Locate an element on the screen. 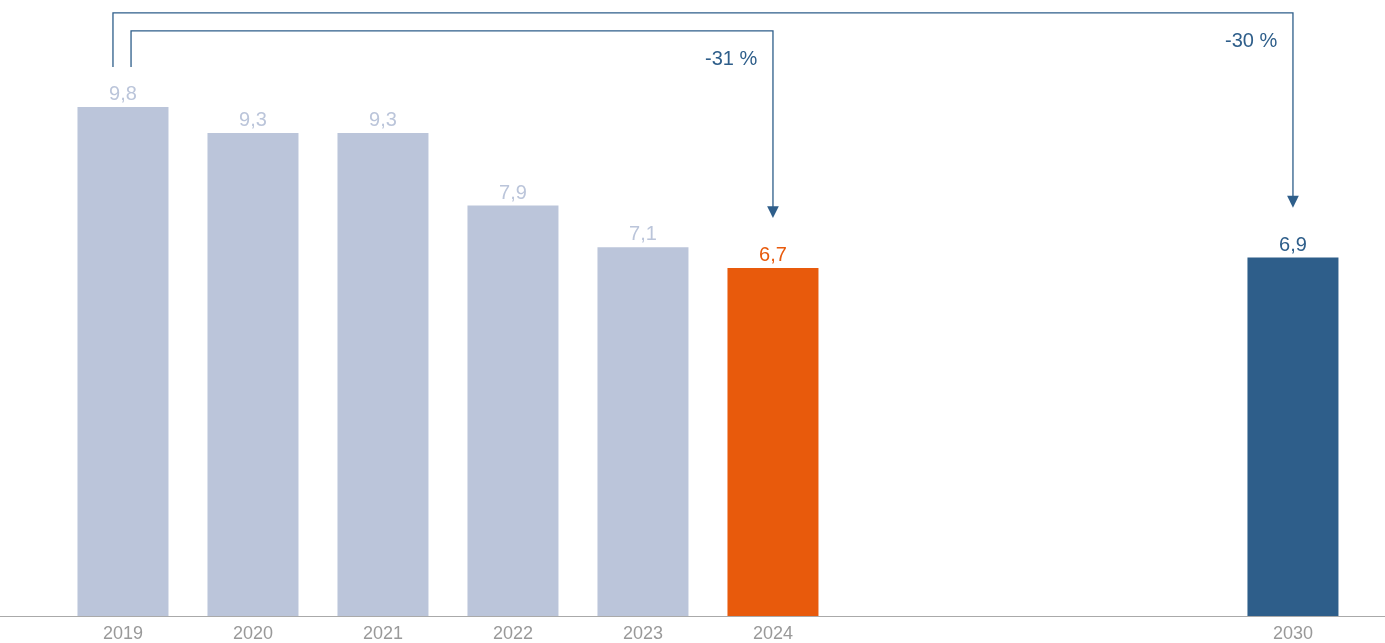  x-tick-label: 2024 is located at coordinates (772, 632).